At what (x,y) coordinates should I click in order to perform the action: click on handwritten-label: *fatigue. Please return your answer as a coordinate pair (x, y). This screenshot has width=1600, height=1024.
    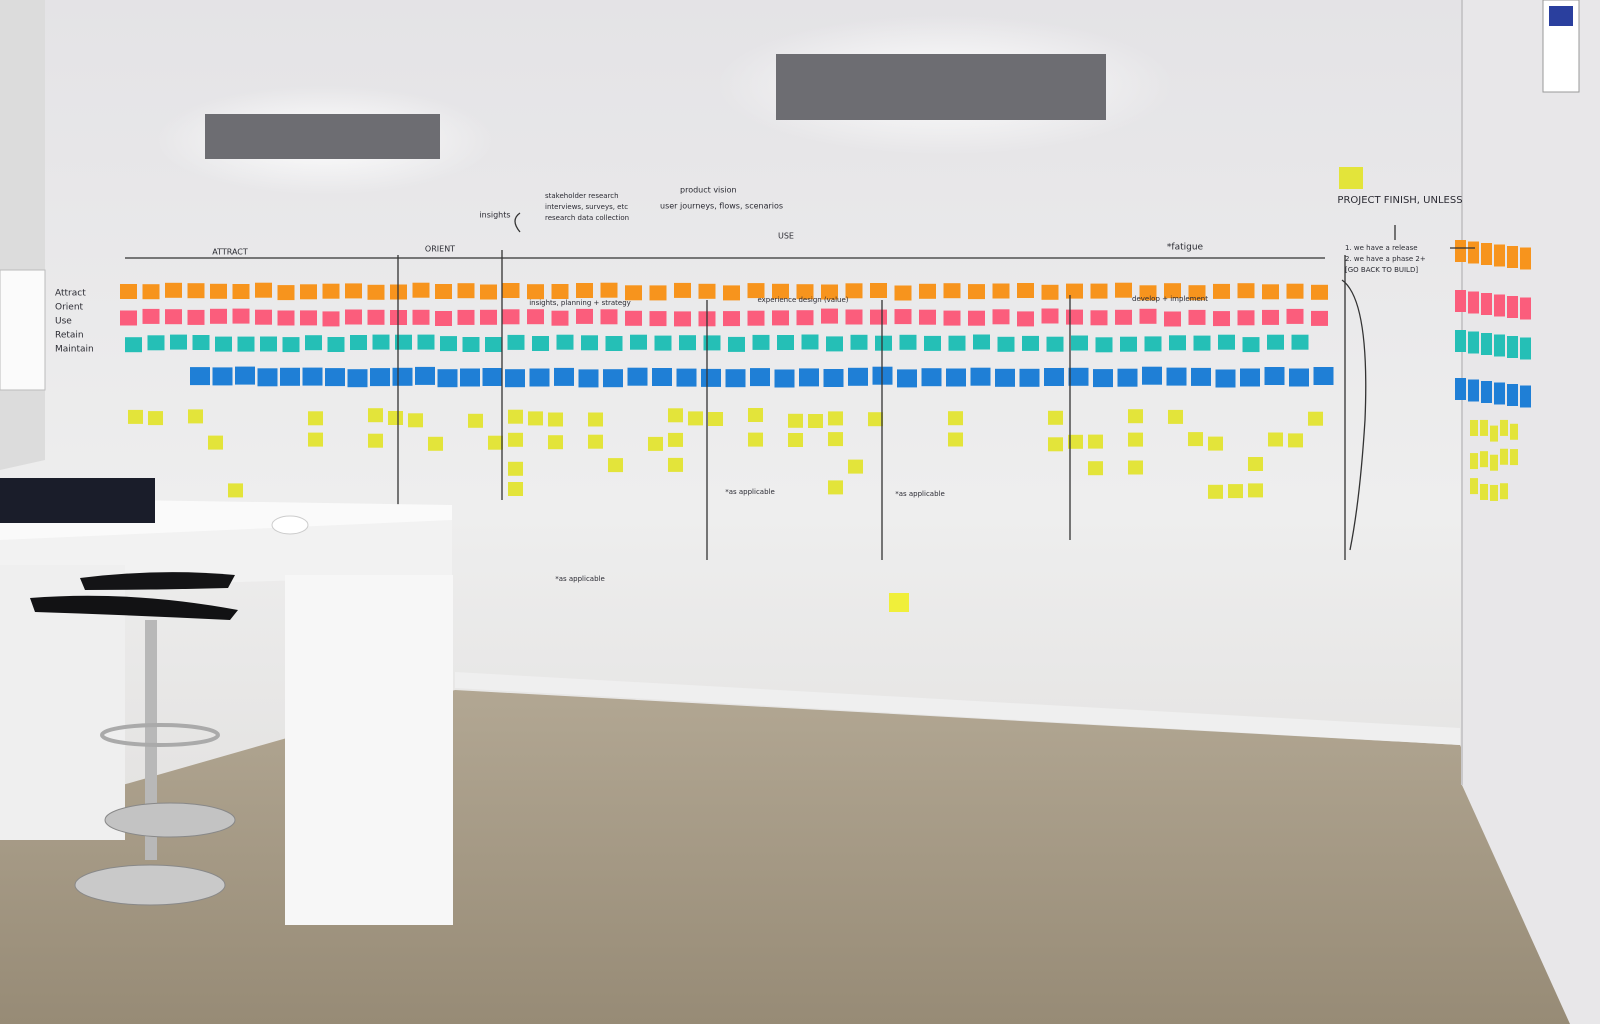
    Looking at the image, I should click on (1185, 248).